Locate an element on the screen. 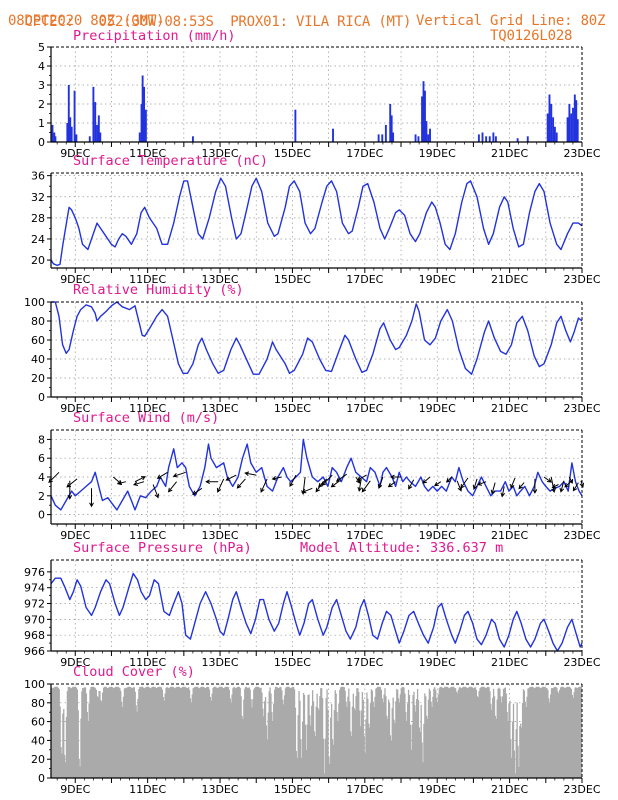 Image resolution: width=618 pixels, height=800 pixels. y-tick-label: 1 is located at coordinates (41, 123).